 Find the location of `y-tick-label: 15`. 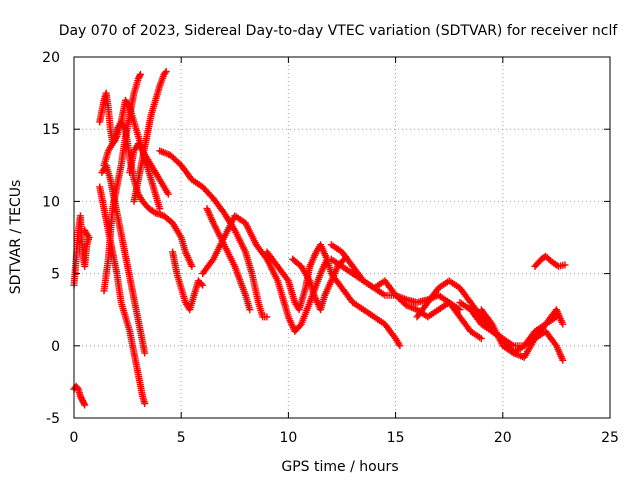

y-tick-label: 15 is located at coordinates (51, 130).